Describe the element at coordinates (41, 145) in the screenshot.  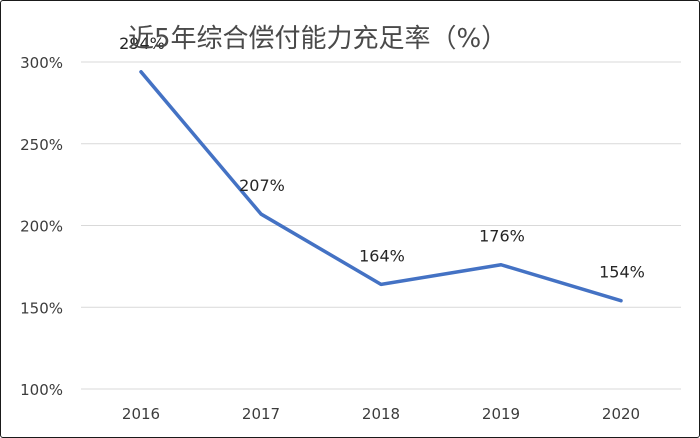
I see `y-tick-label: 250%` at that location.